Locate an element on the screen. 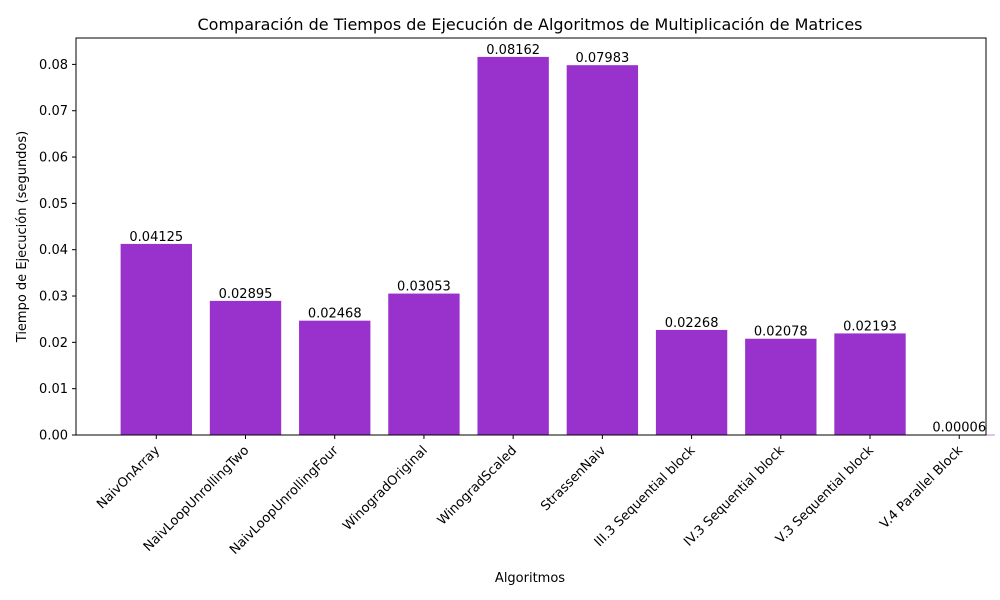 This screenshot has height=600, width=1000. data-label-5: 0.07983 is located at coordinates (602, 58).